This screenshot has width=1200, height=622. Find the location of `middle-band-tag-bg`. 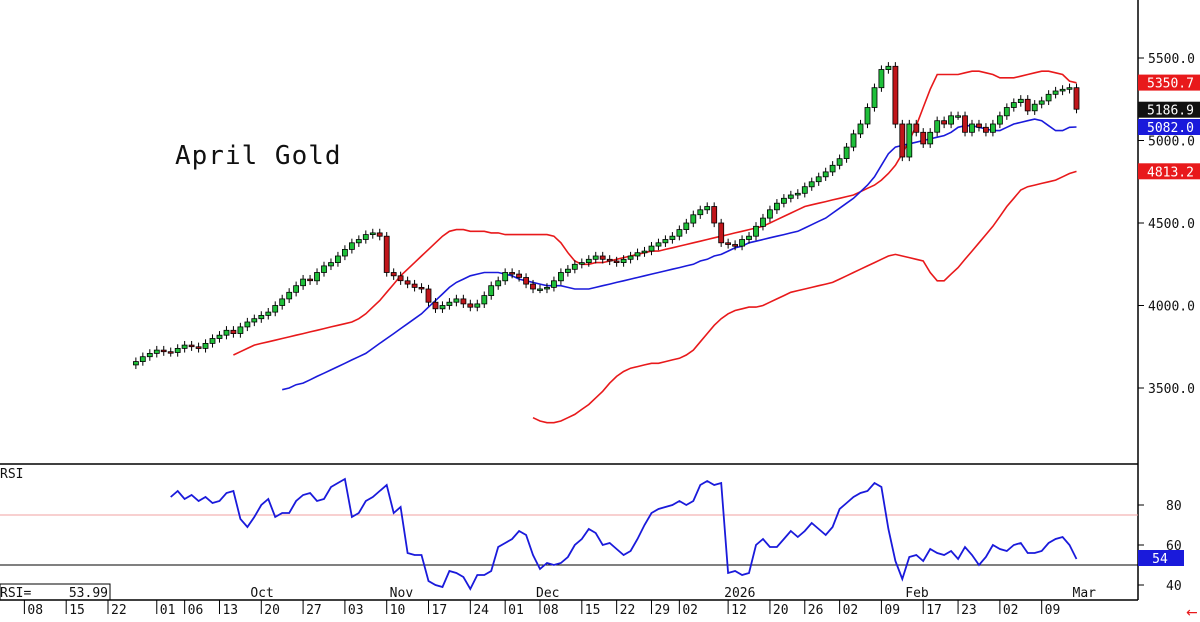

middle-band-tag-bg is located at coordinates (1169, 127).